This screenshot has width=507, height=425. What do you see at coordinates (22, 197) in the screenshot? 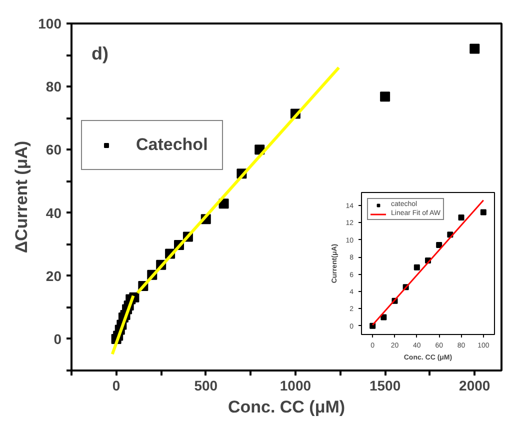
I see `y-axis-title: ΔCurrent (μA)` at bounding box center [22, 197].